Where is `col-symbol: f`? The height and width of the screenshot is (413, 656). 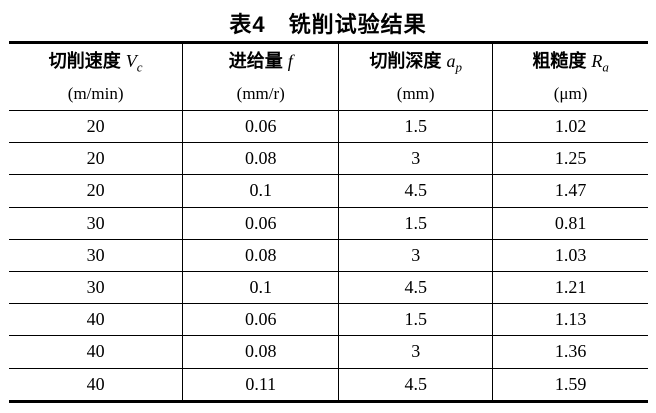
col-symbol: f is located at coordinates (290, 61).